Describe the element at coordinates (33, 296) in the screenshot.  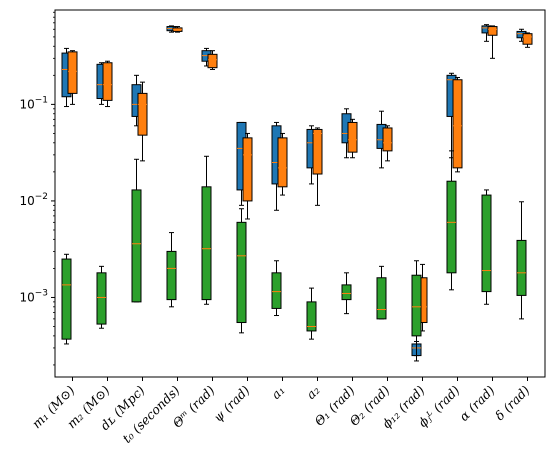
I see `y-tick-label: 10⁻³` at that location.